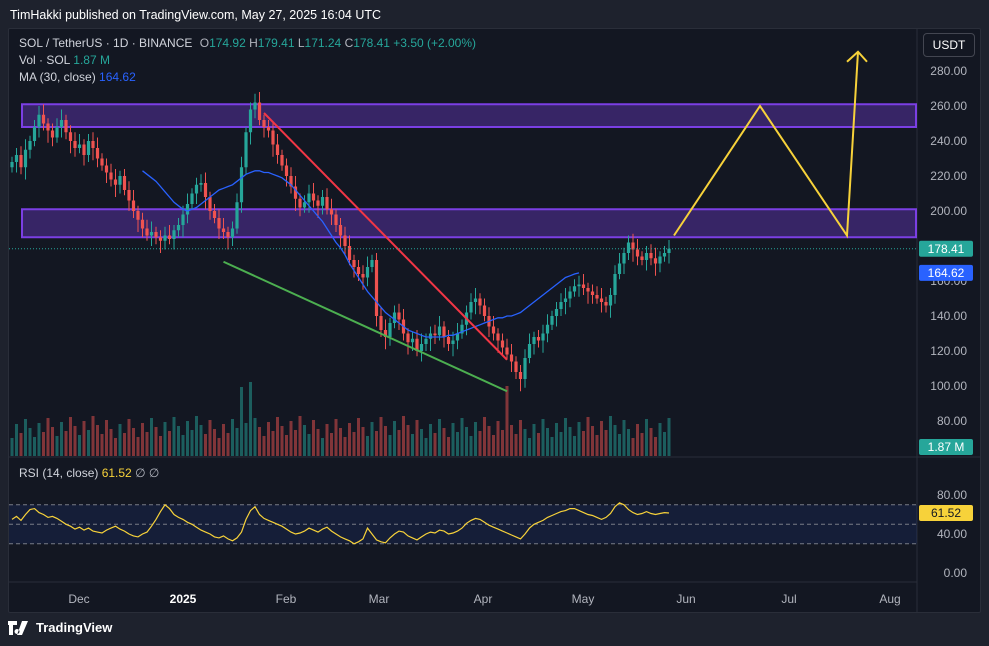 This screenshot has width=989, height=646. I want to click on price-tick-label: 200.00, so click(948, 211).